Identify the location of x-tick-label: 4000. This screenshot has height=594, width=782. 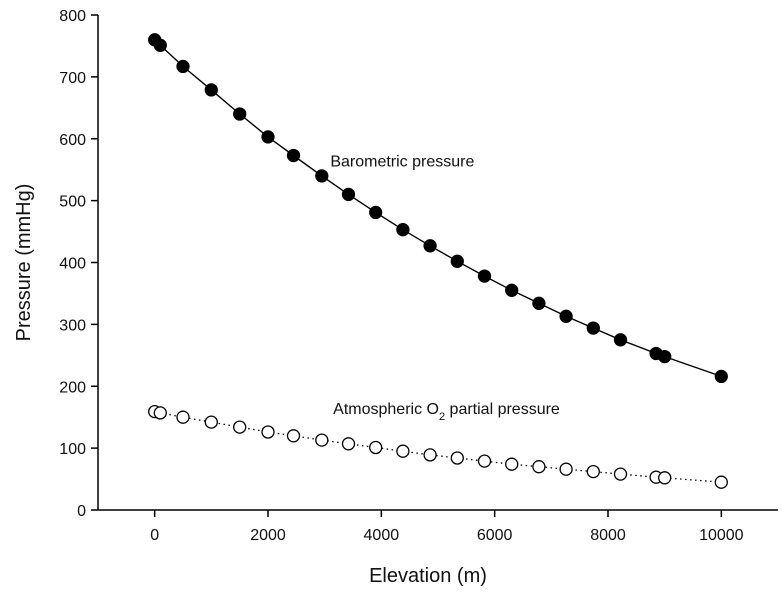
(382, 535).